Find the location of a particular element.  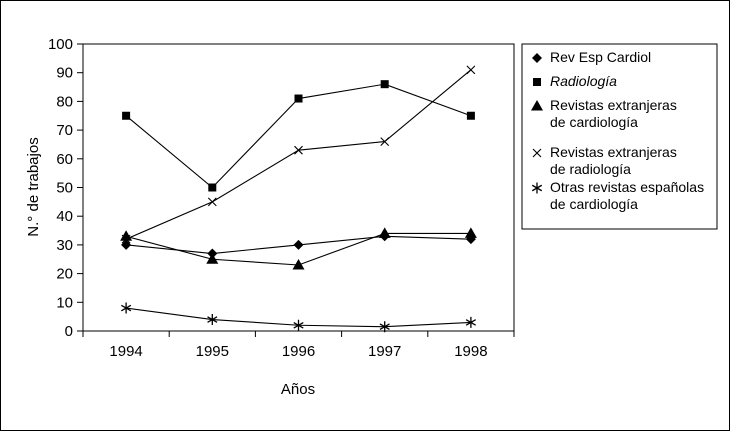

legend-item: Radiología is located at coordinates (575, 81).